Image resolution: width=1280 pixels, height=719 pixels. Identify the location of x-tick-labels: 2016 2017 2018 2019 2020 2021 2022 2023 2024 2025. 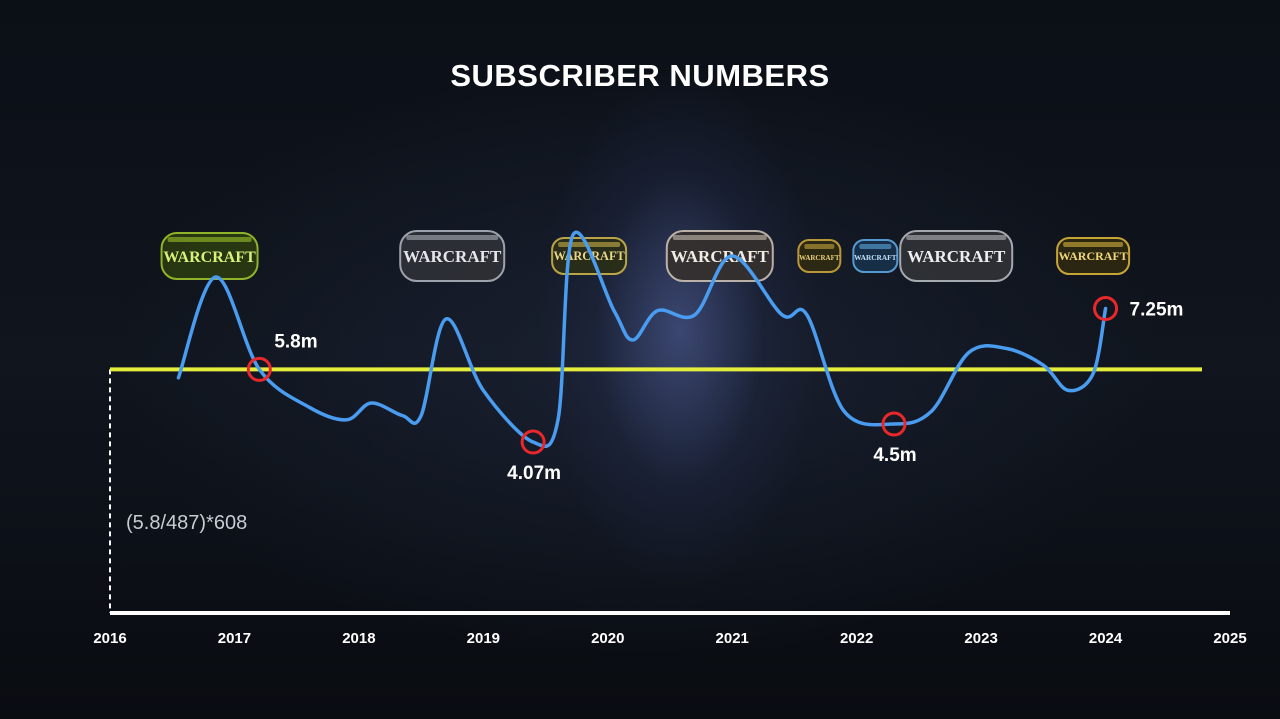
(669, 638).